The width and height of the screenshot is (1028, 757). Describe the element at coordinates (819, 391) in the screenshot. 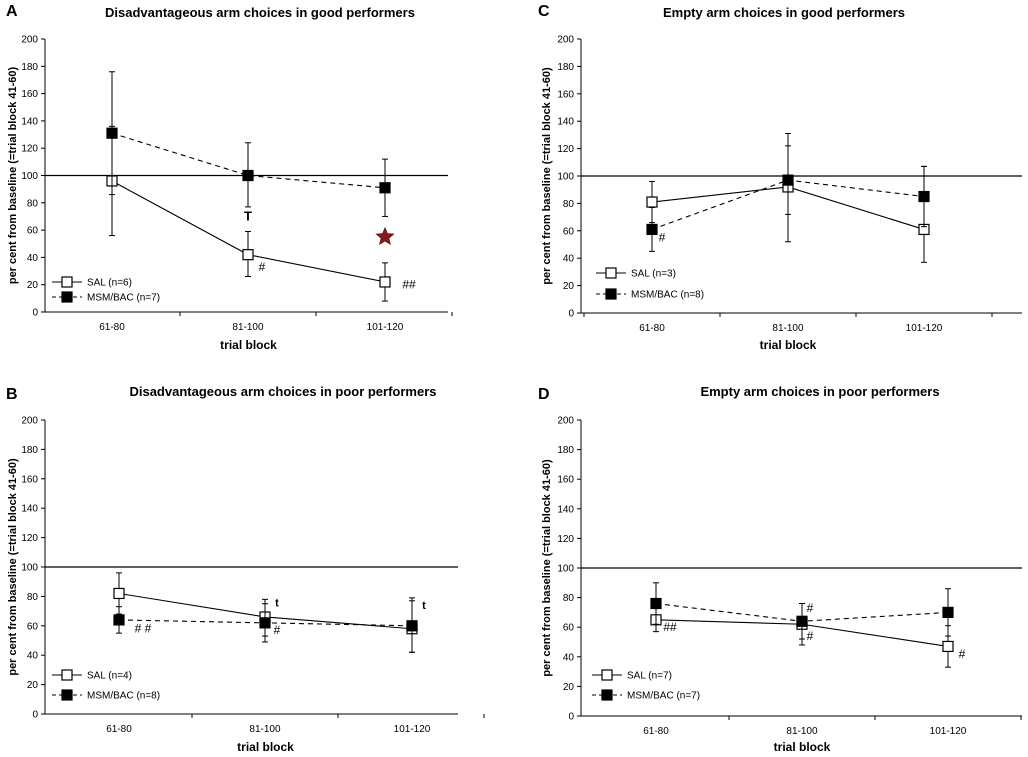

I see `chart-title: Empty arm choices in poor performers` at that location.